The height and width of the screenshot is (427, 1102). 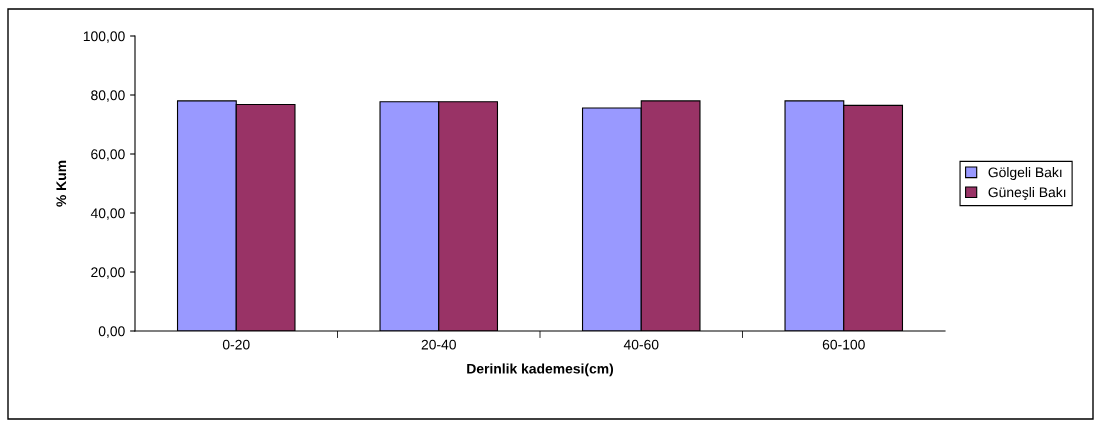 What do you see at coordinates (111, 332) in the screenshot?
I see `y-tick-label: 0,00` at bounding box center [111, 332].